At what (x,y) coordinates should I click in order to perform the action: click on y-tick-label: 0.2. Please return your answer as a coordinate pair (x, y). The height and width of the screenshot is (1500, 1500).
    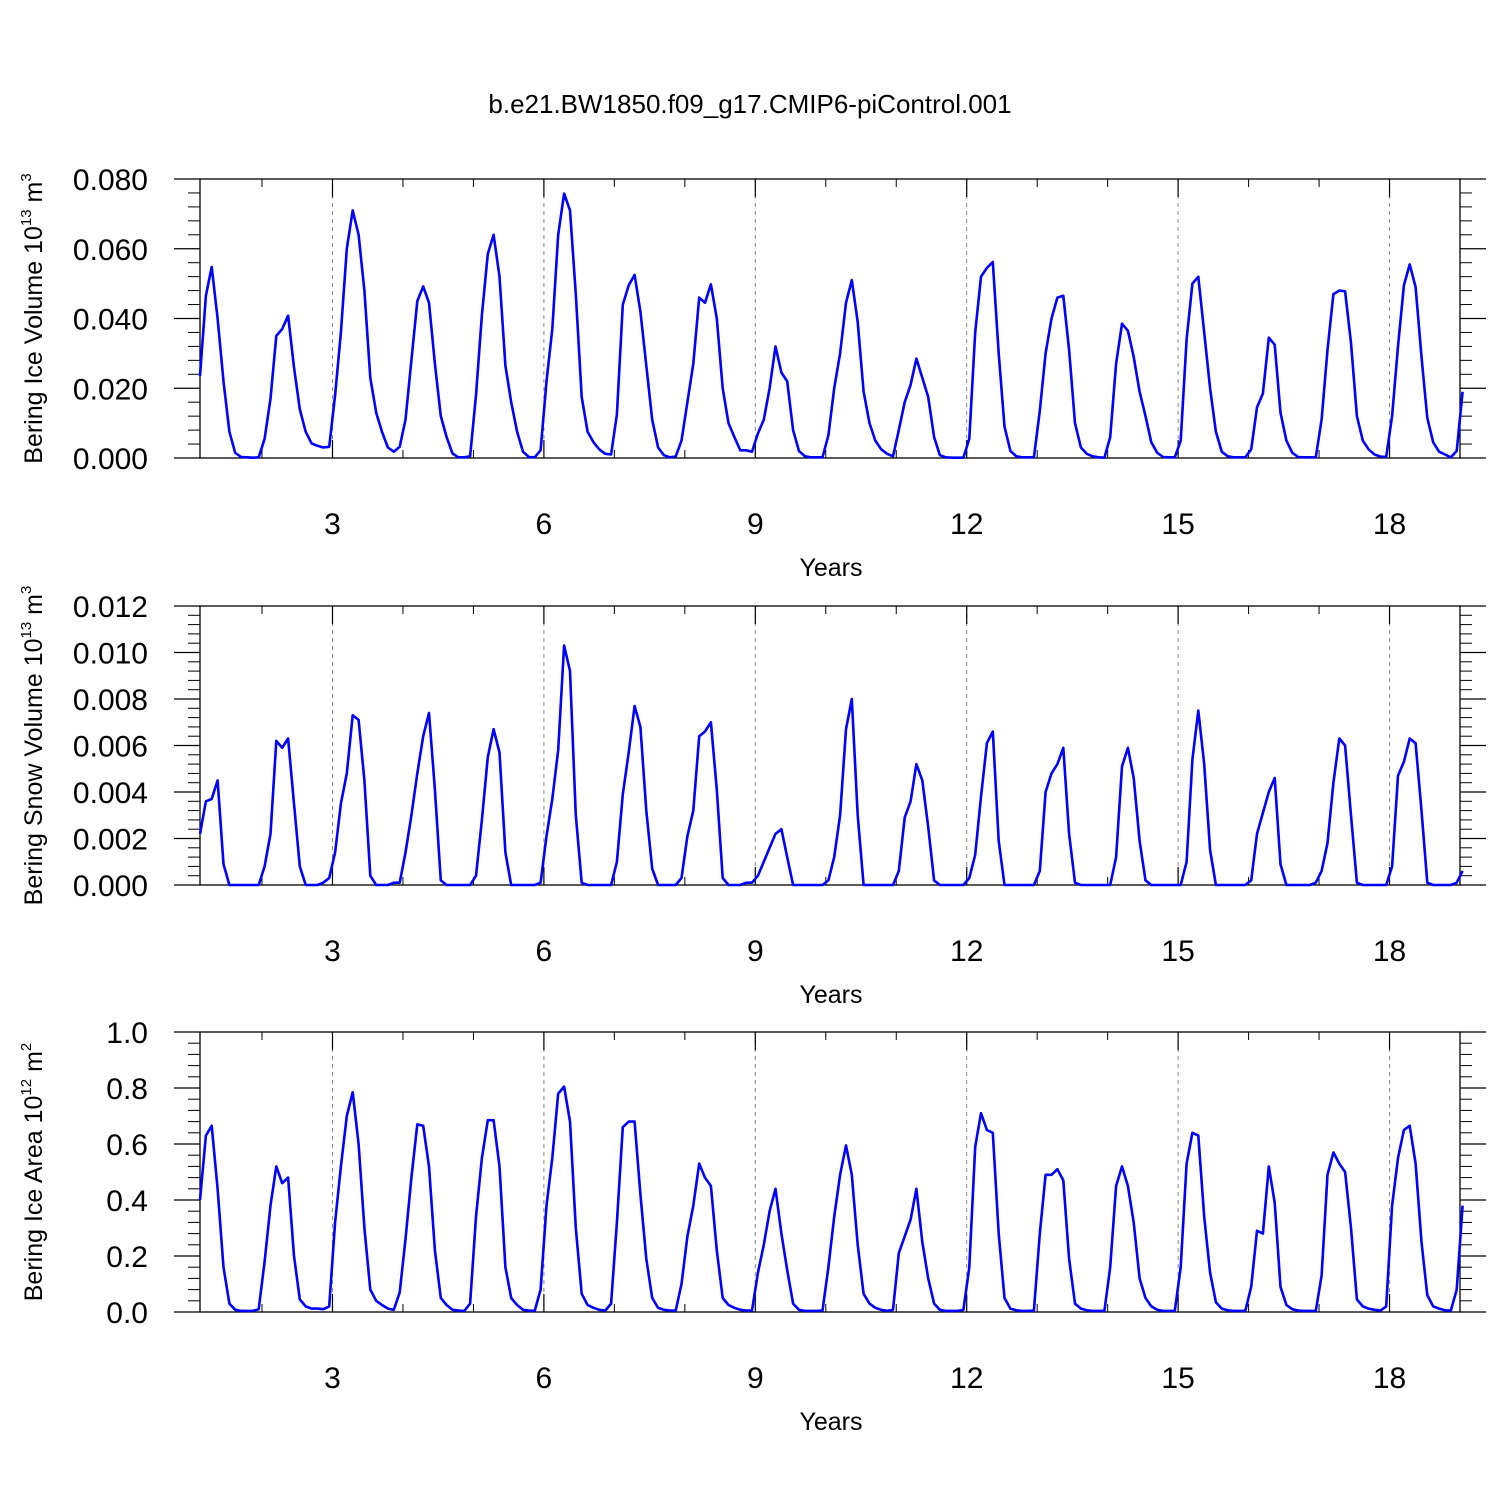
    Looking at the image, I should click on (127, 1257).